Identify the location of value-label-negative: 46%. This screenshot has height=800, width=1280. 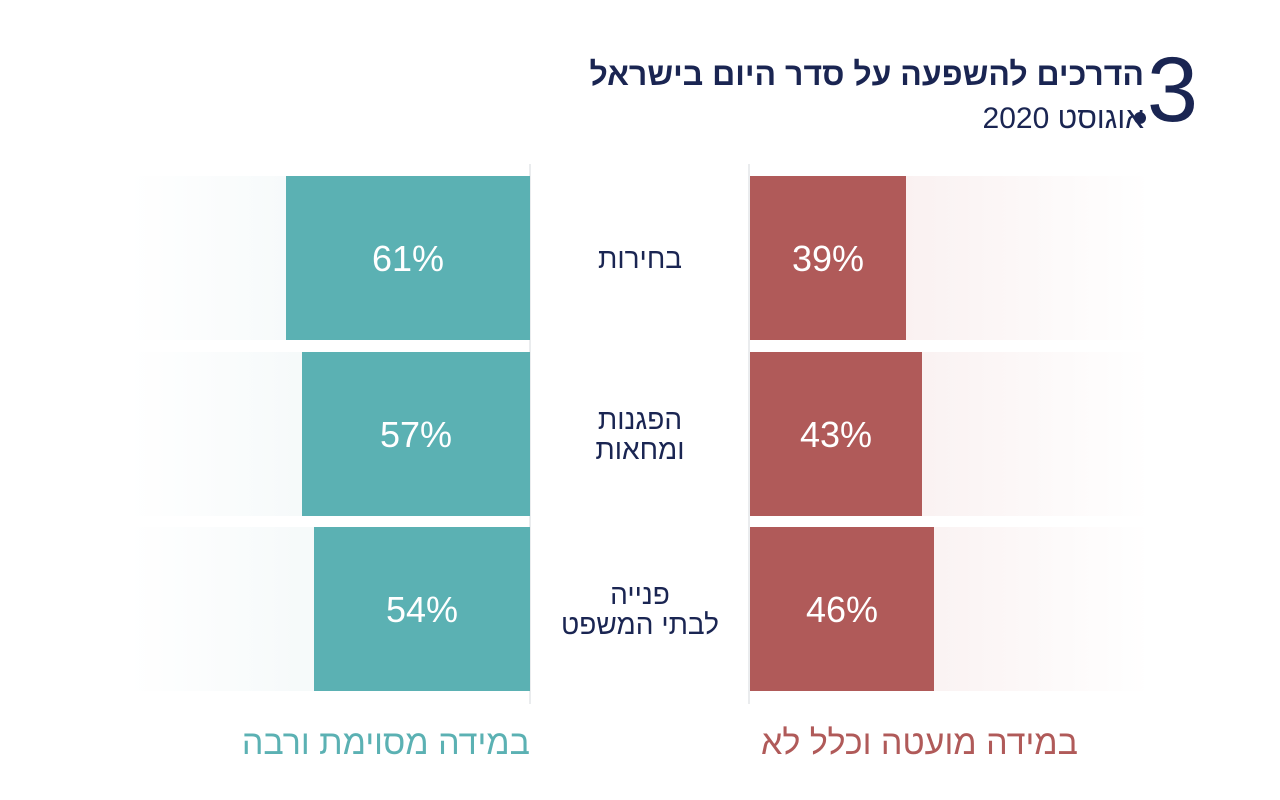
(842, 609).